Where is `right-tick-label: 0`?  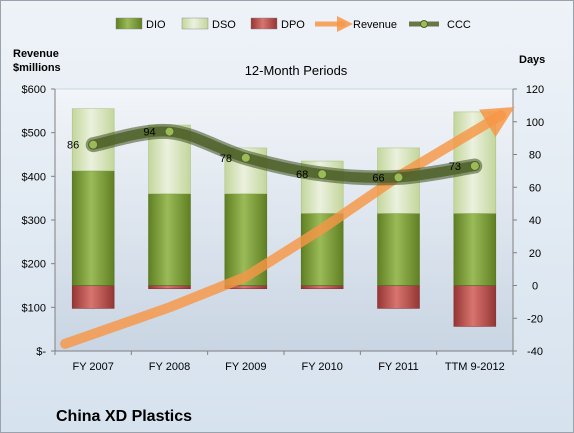 right-tick-label: 0 is located at coordinates (535, 287).